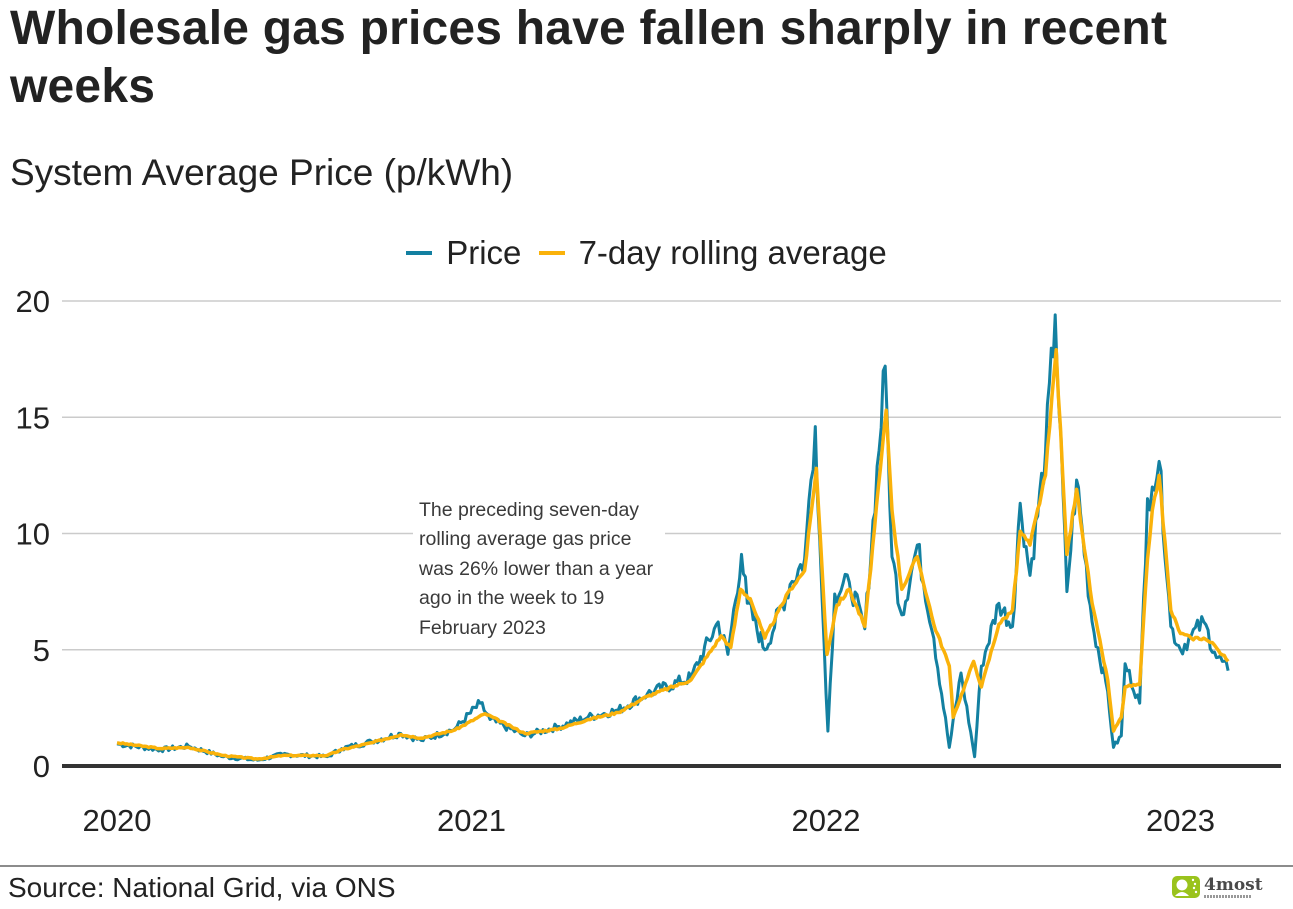  I want to click on legend-swatch-price, so click(419, 253).